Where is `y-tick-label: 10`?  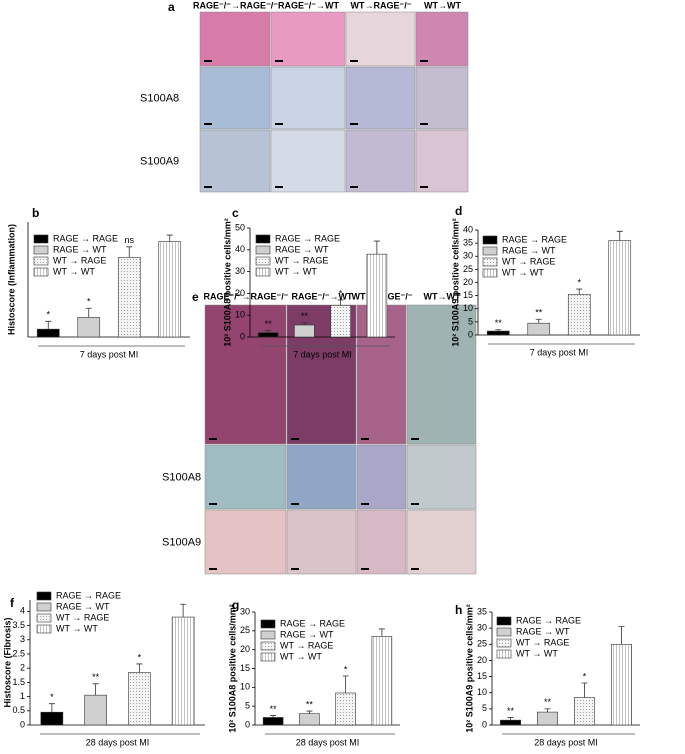 y-tick-label: 10 is located at coordinates (240, 315).